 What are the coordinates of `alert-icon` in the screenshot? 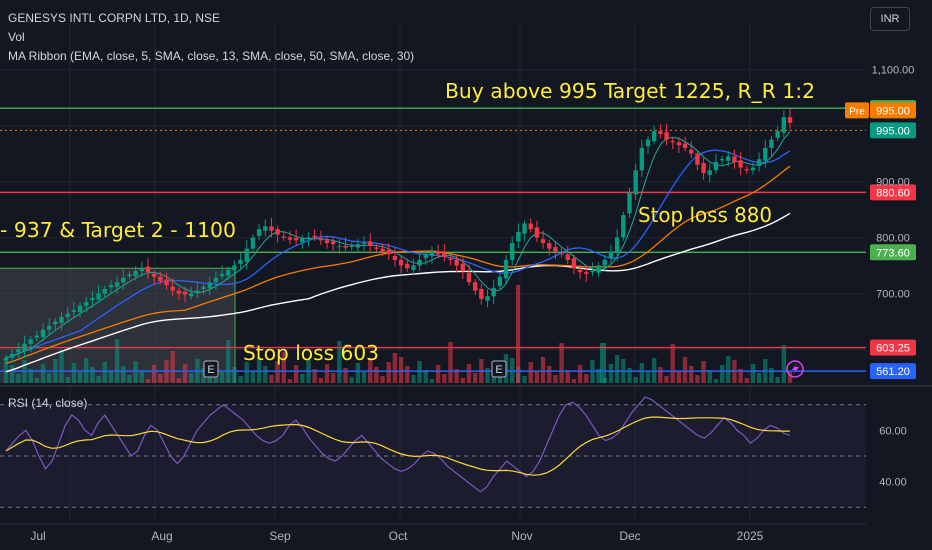 It's located at (795, 369).